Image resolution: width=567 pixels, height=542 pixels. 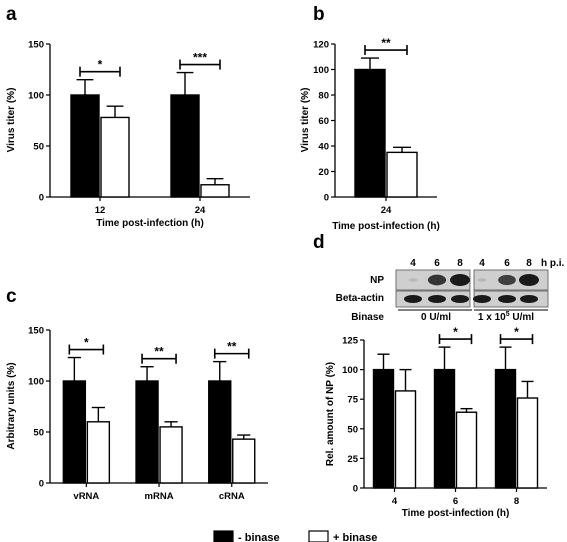 I want to click on x-tick-label: 6, so click(x=455, y=501).